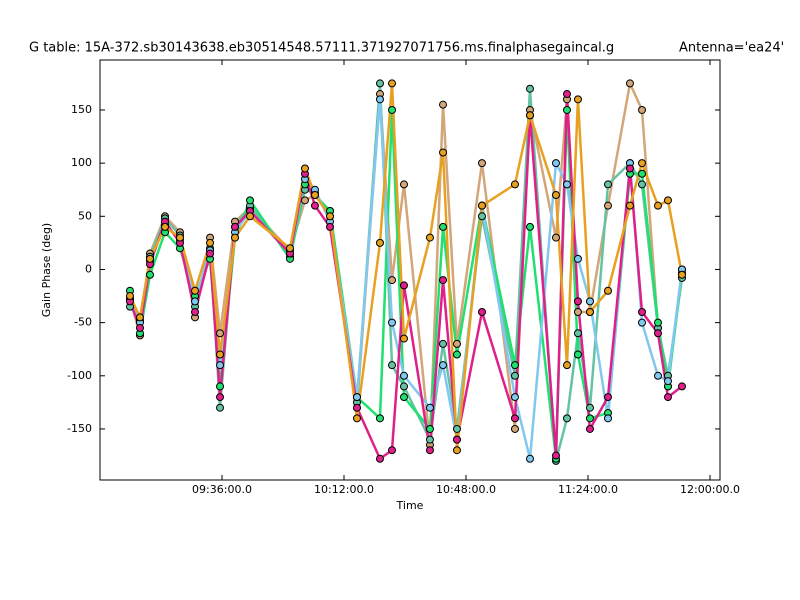  Describe the element at coordinates (588, 489) in the screenshot. I see `x-tick-label: 11:24:00.0` at that location.